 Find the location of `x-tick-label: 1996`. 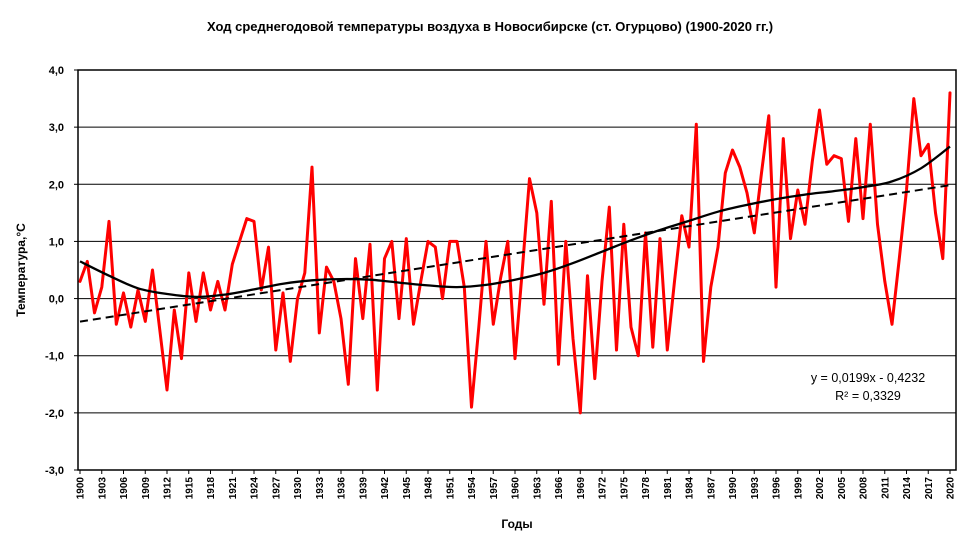

x-tick-label: 1996 is located at coordinates (777, 488).